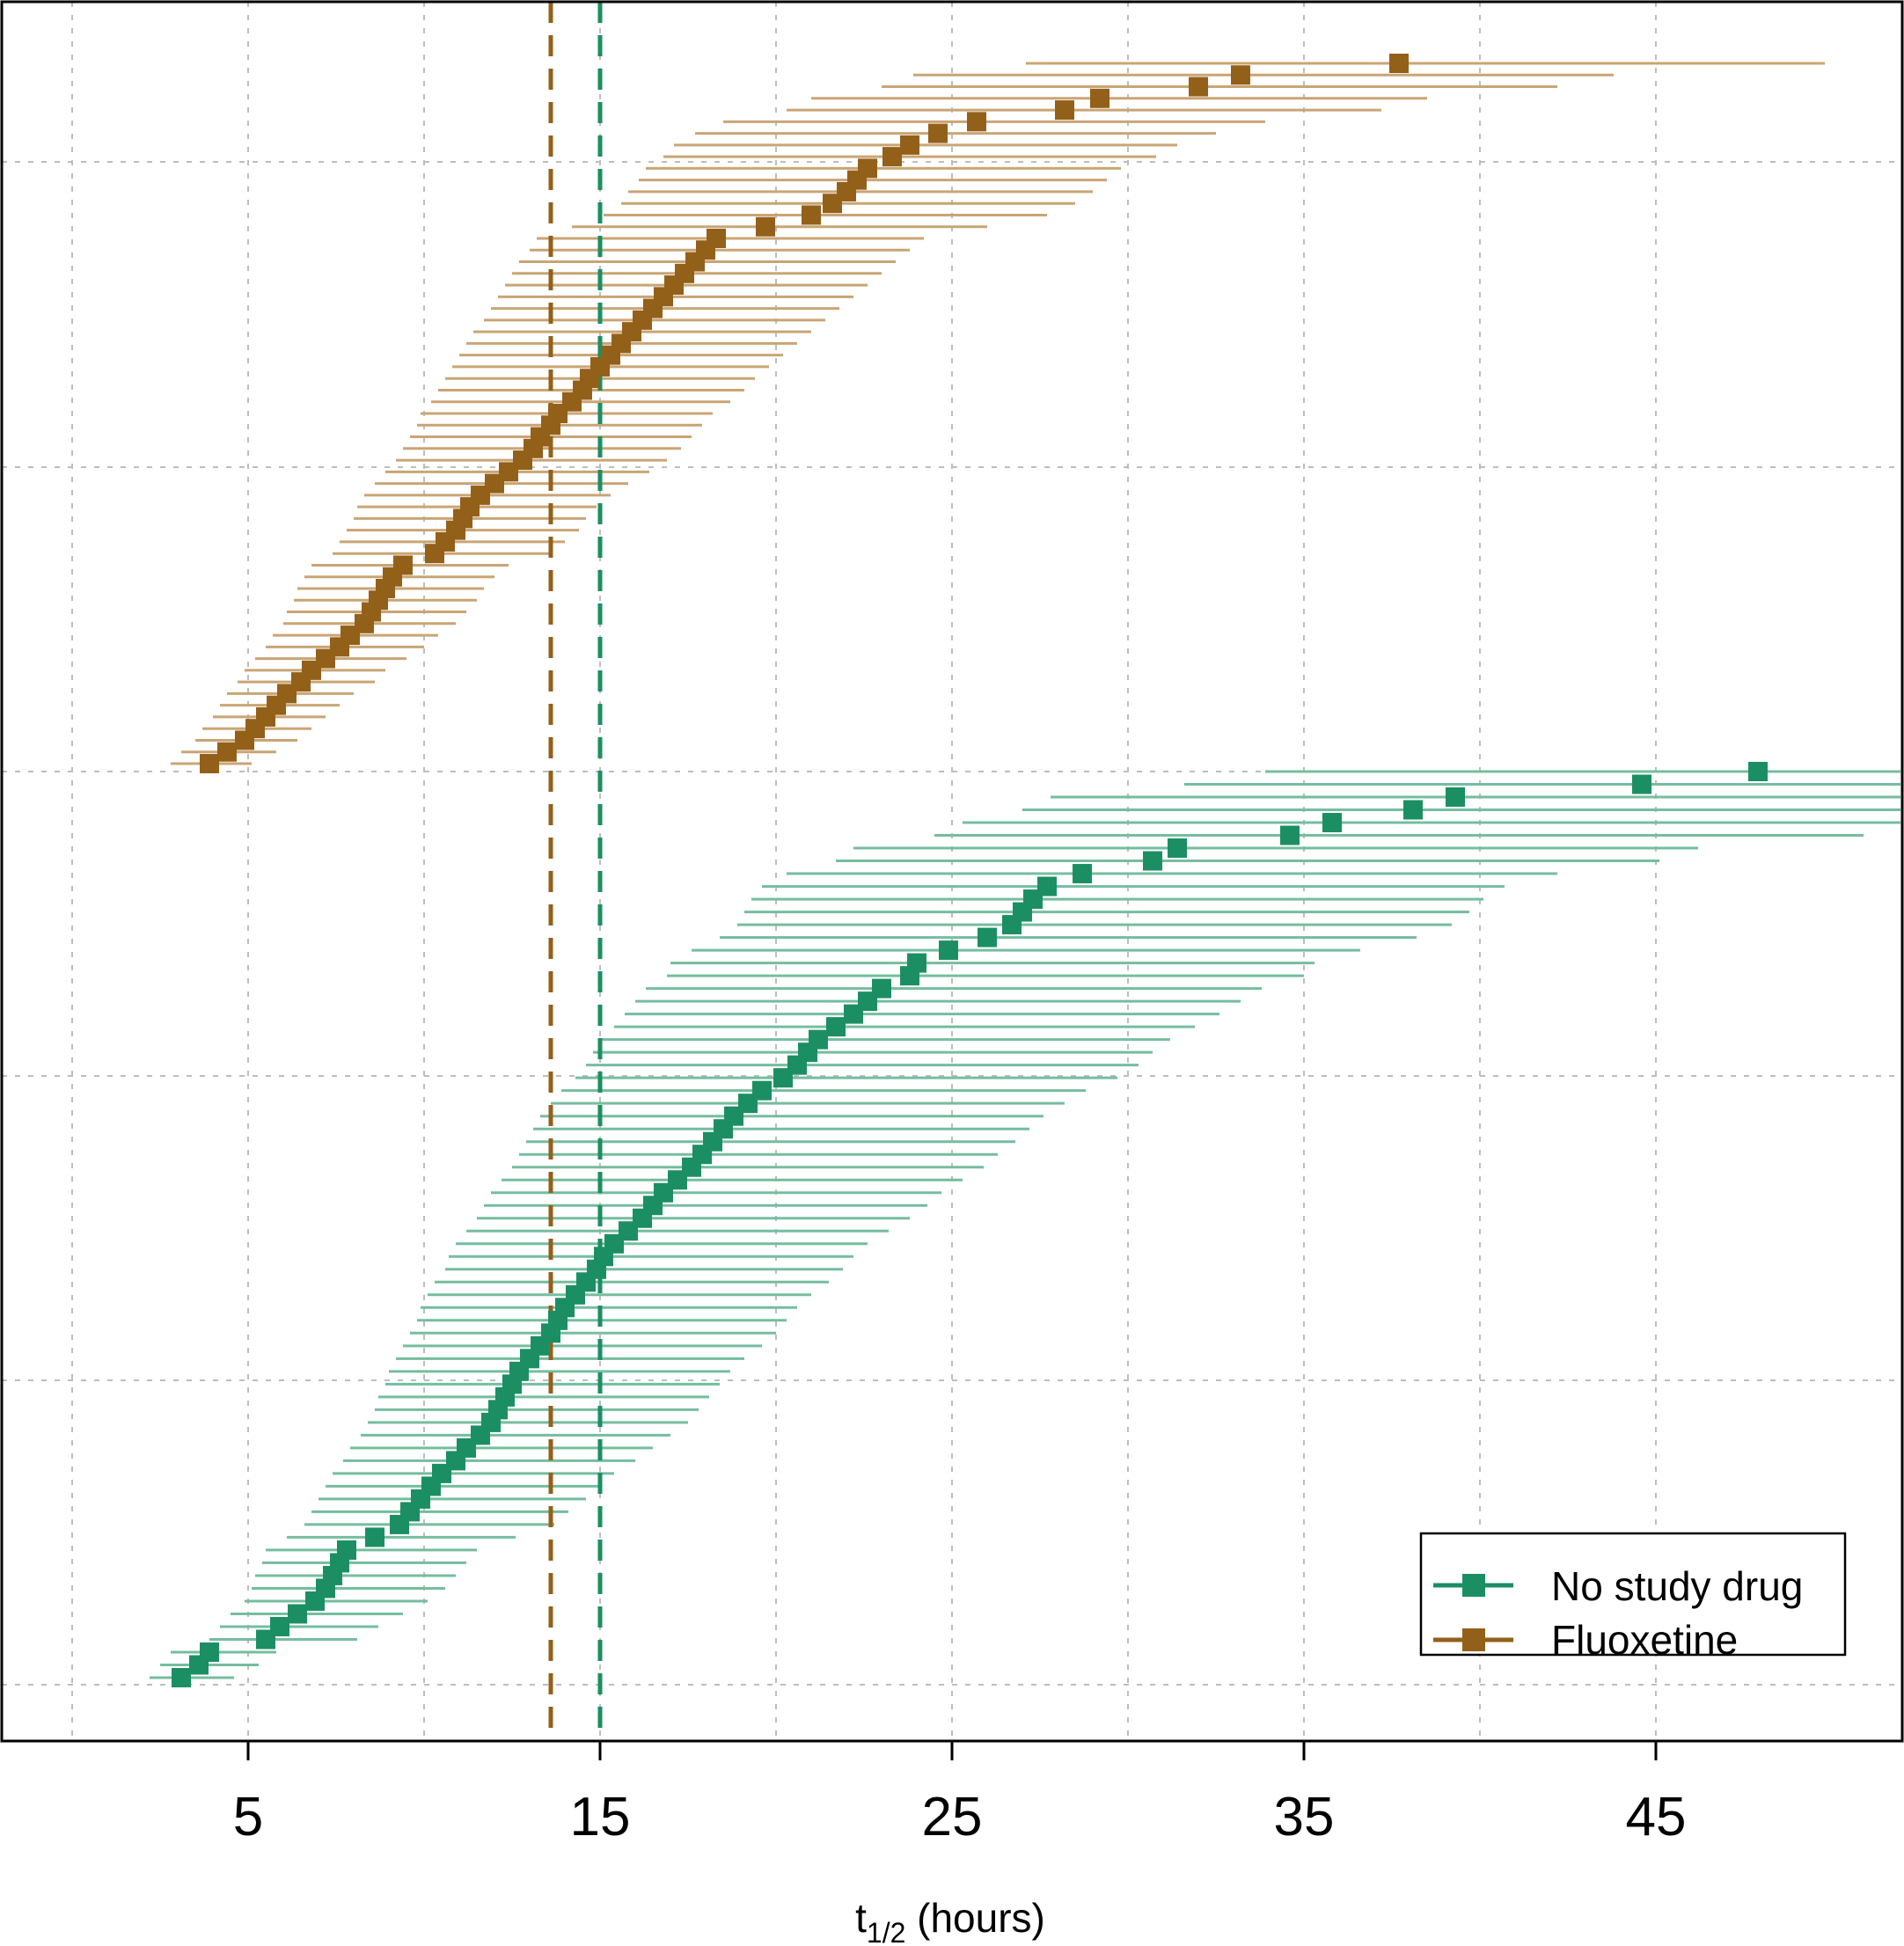 The height and width of the screenshot is (1946, 1904). Describe the element at coordinates (952, 1817) in the screenshot. I see `x-tick-label: 25` at that location.